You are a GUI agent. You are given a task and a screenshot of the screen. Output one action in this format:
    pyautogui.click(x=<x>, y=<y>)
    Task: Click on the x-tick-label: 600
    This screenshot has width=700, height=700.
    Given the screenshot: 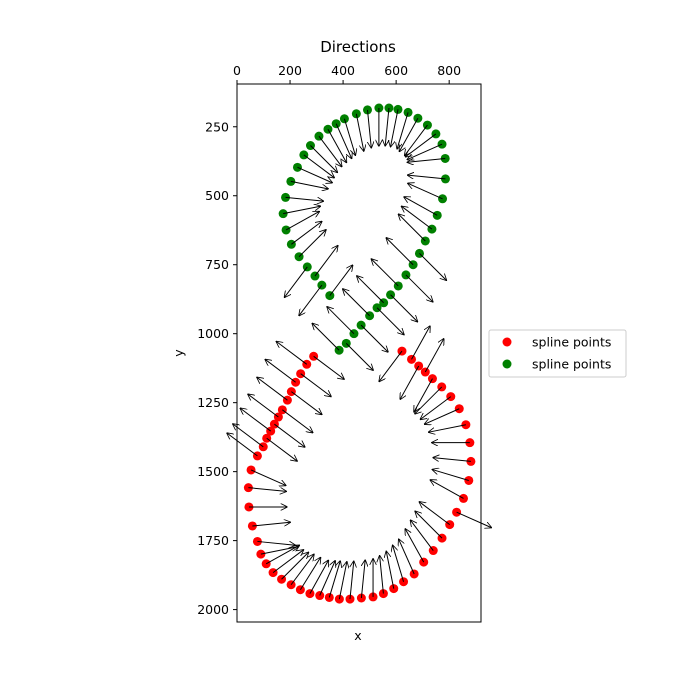 What is the action you would take?
    pyautogui.click(x=396, y=70)
    